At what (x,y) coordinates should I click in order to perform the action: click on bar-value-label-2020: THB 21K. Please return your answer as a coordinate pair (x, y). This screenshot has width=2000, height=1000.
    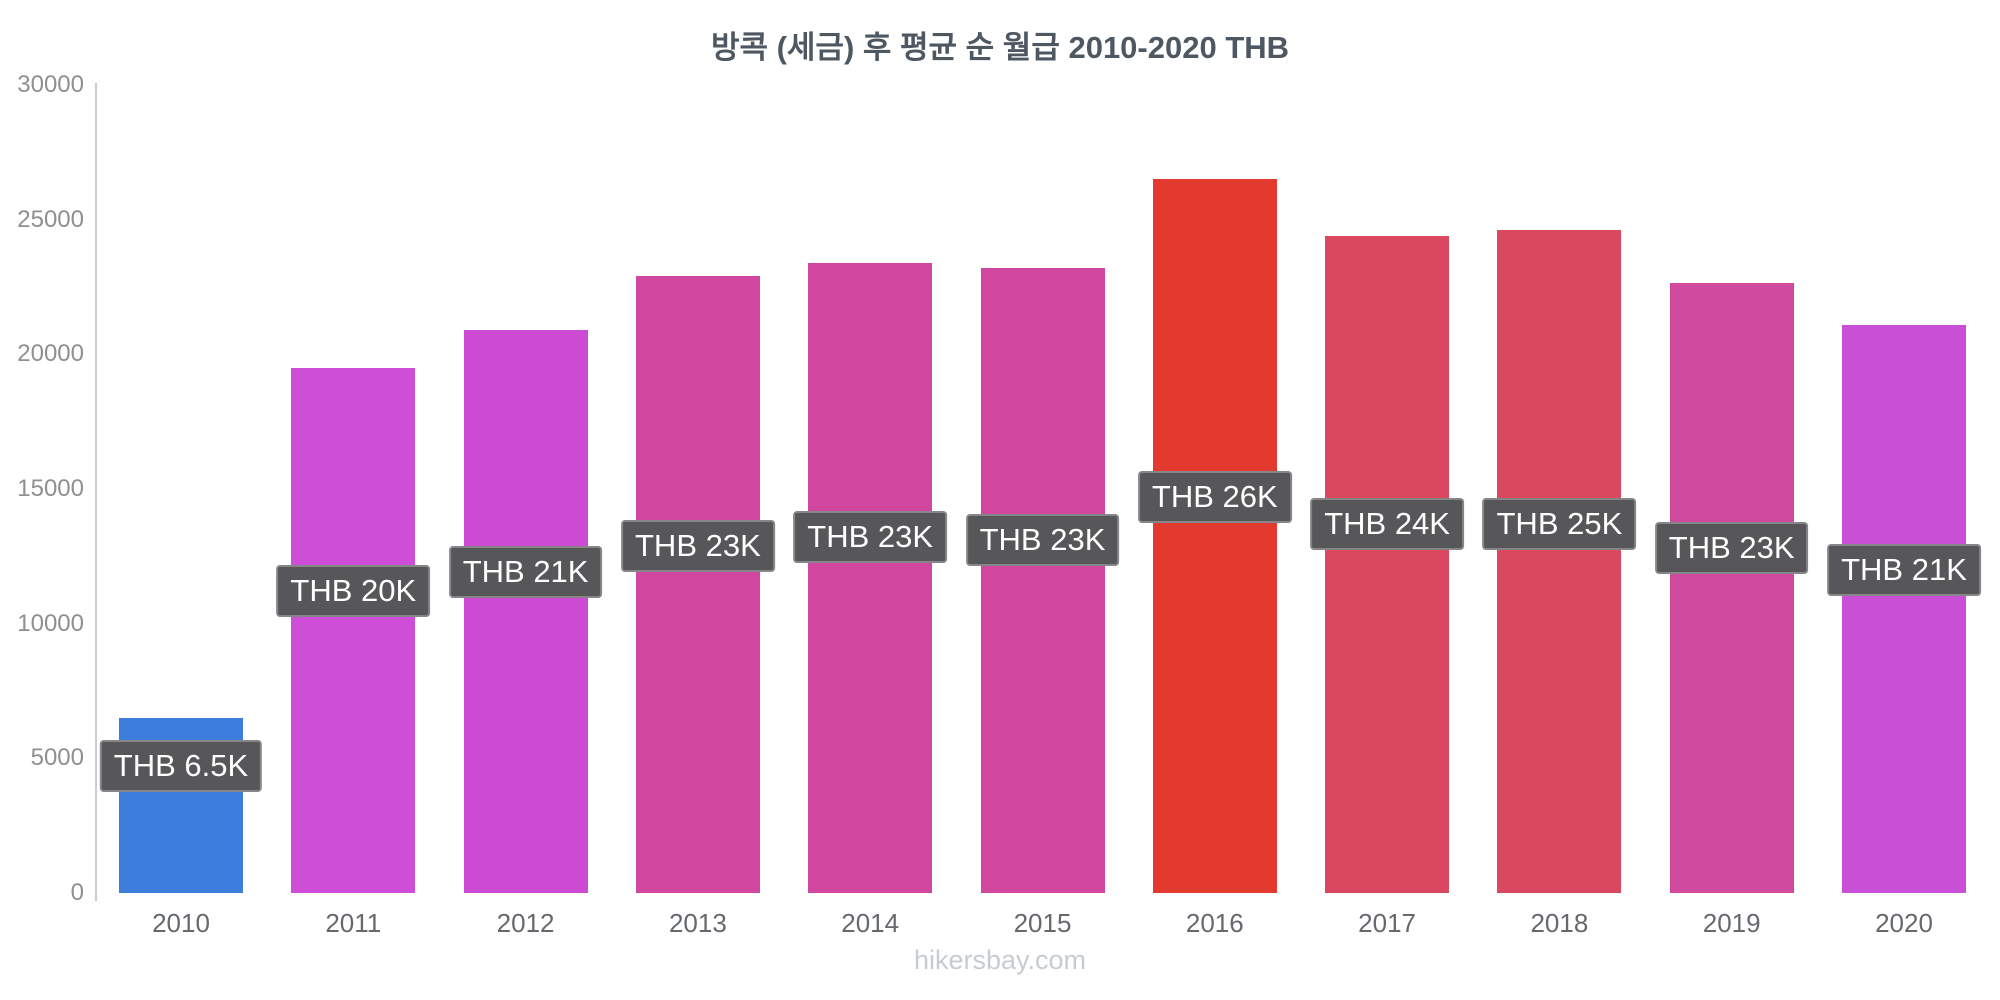
    Looking at the image, I should click on (1904, 569).